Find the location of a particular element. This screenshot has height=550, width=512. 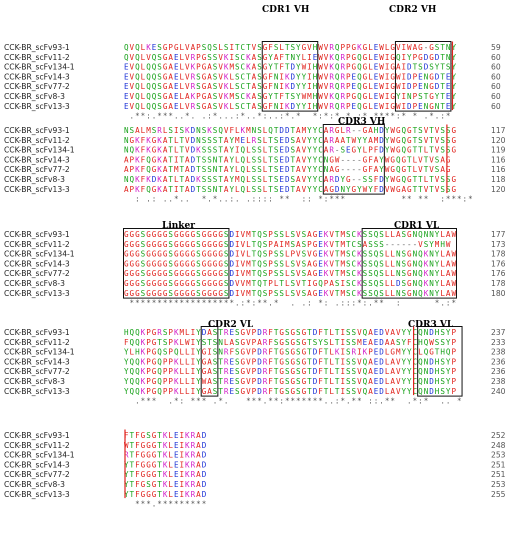

consensus-symbol: * is located at coordinates (204, 504).